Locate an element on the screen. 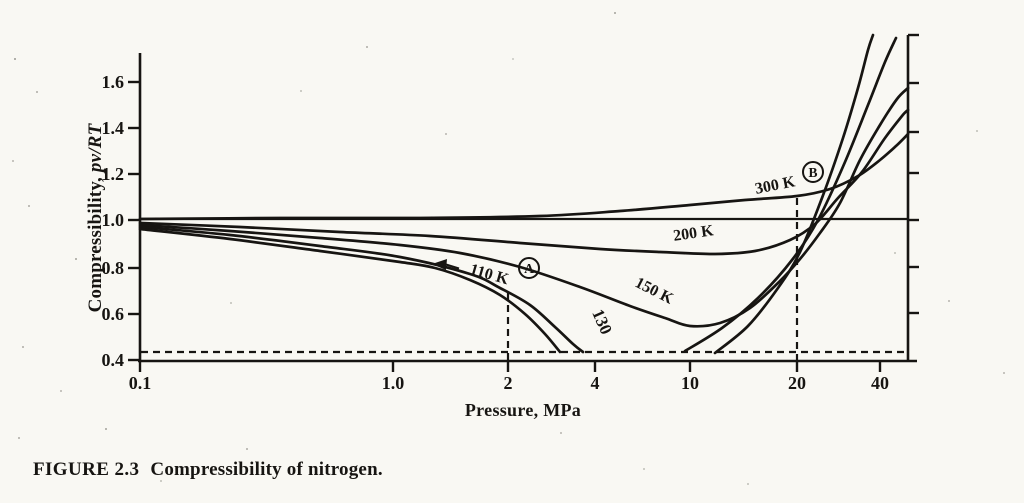 This screenshot has height=503, width=1024. y-axis-title: Compressibility, pv/RT is located at coordinates (96, 218).